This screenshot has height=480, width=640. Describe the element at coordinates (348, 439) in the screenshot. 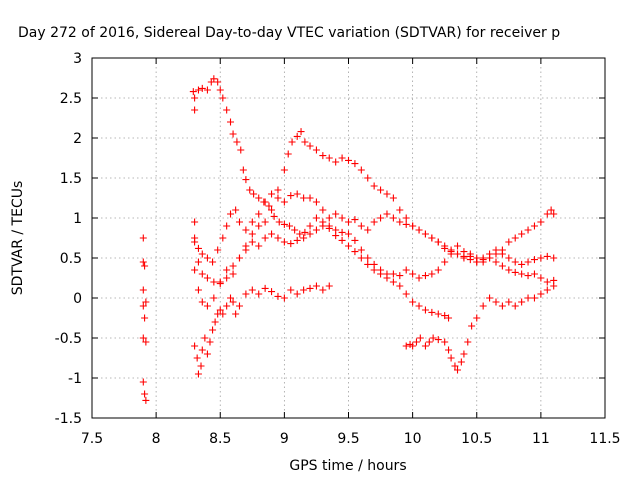

I see `x-tick-label: 9.5` at that location.